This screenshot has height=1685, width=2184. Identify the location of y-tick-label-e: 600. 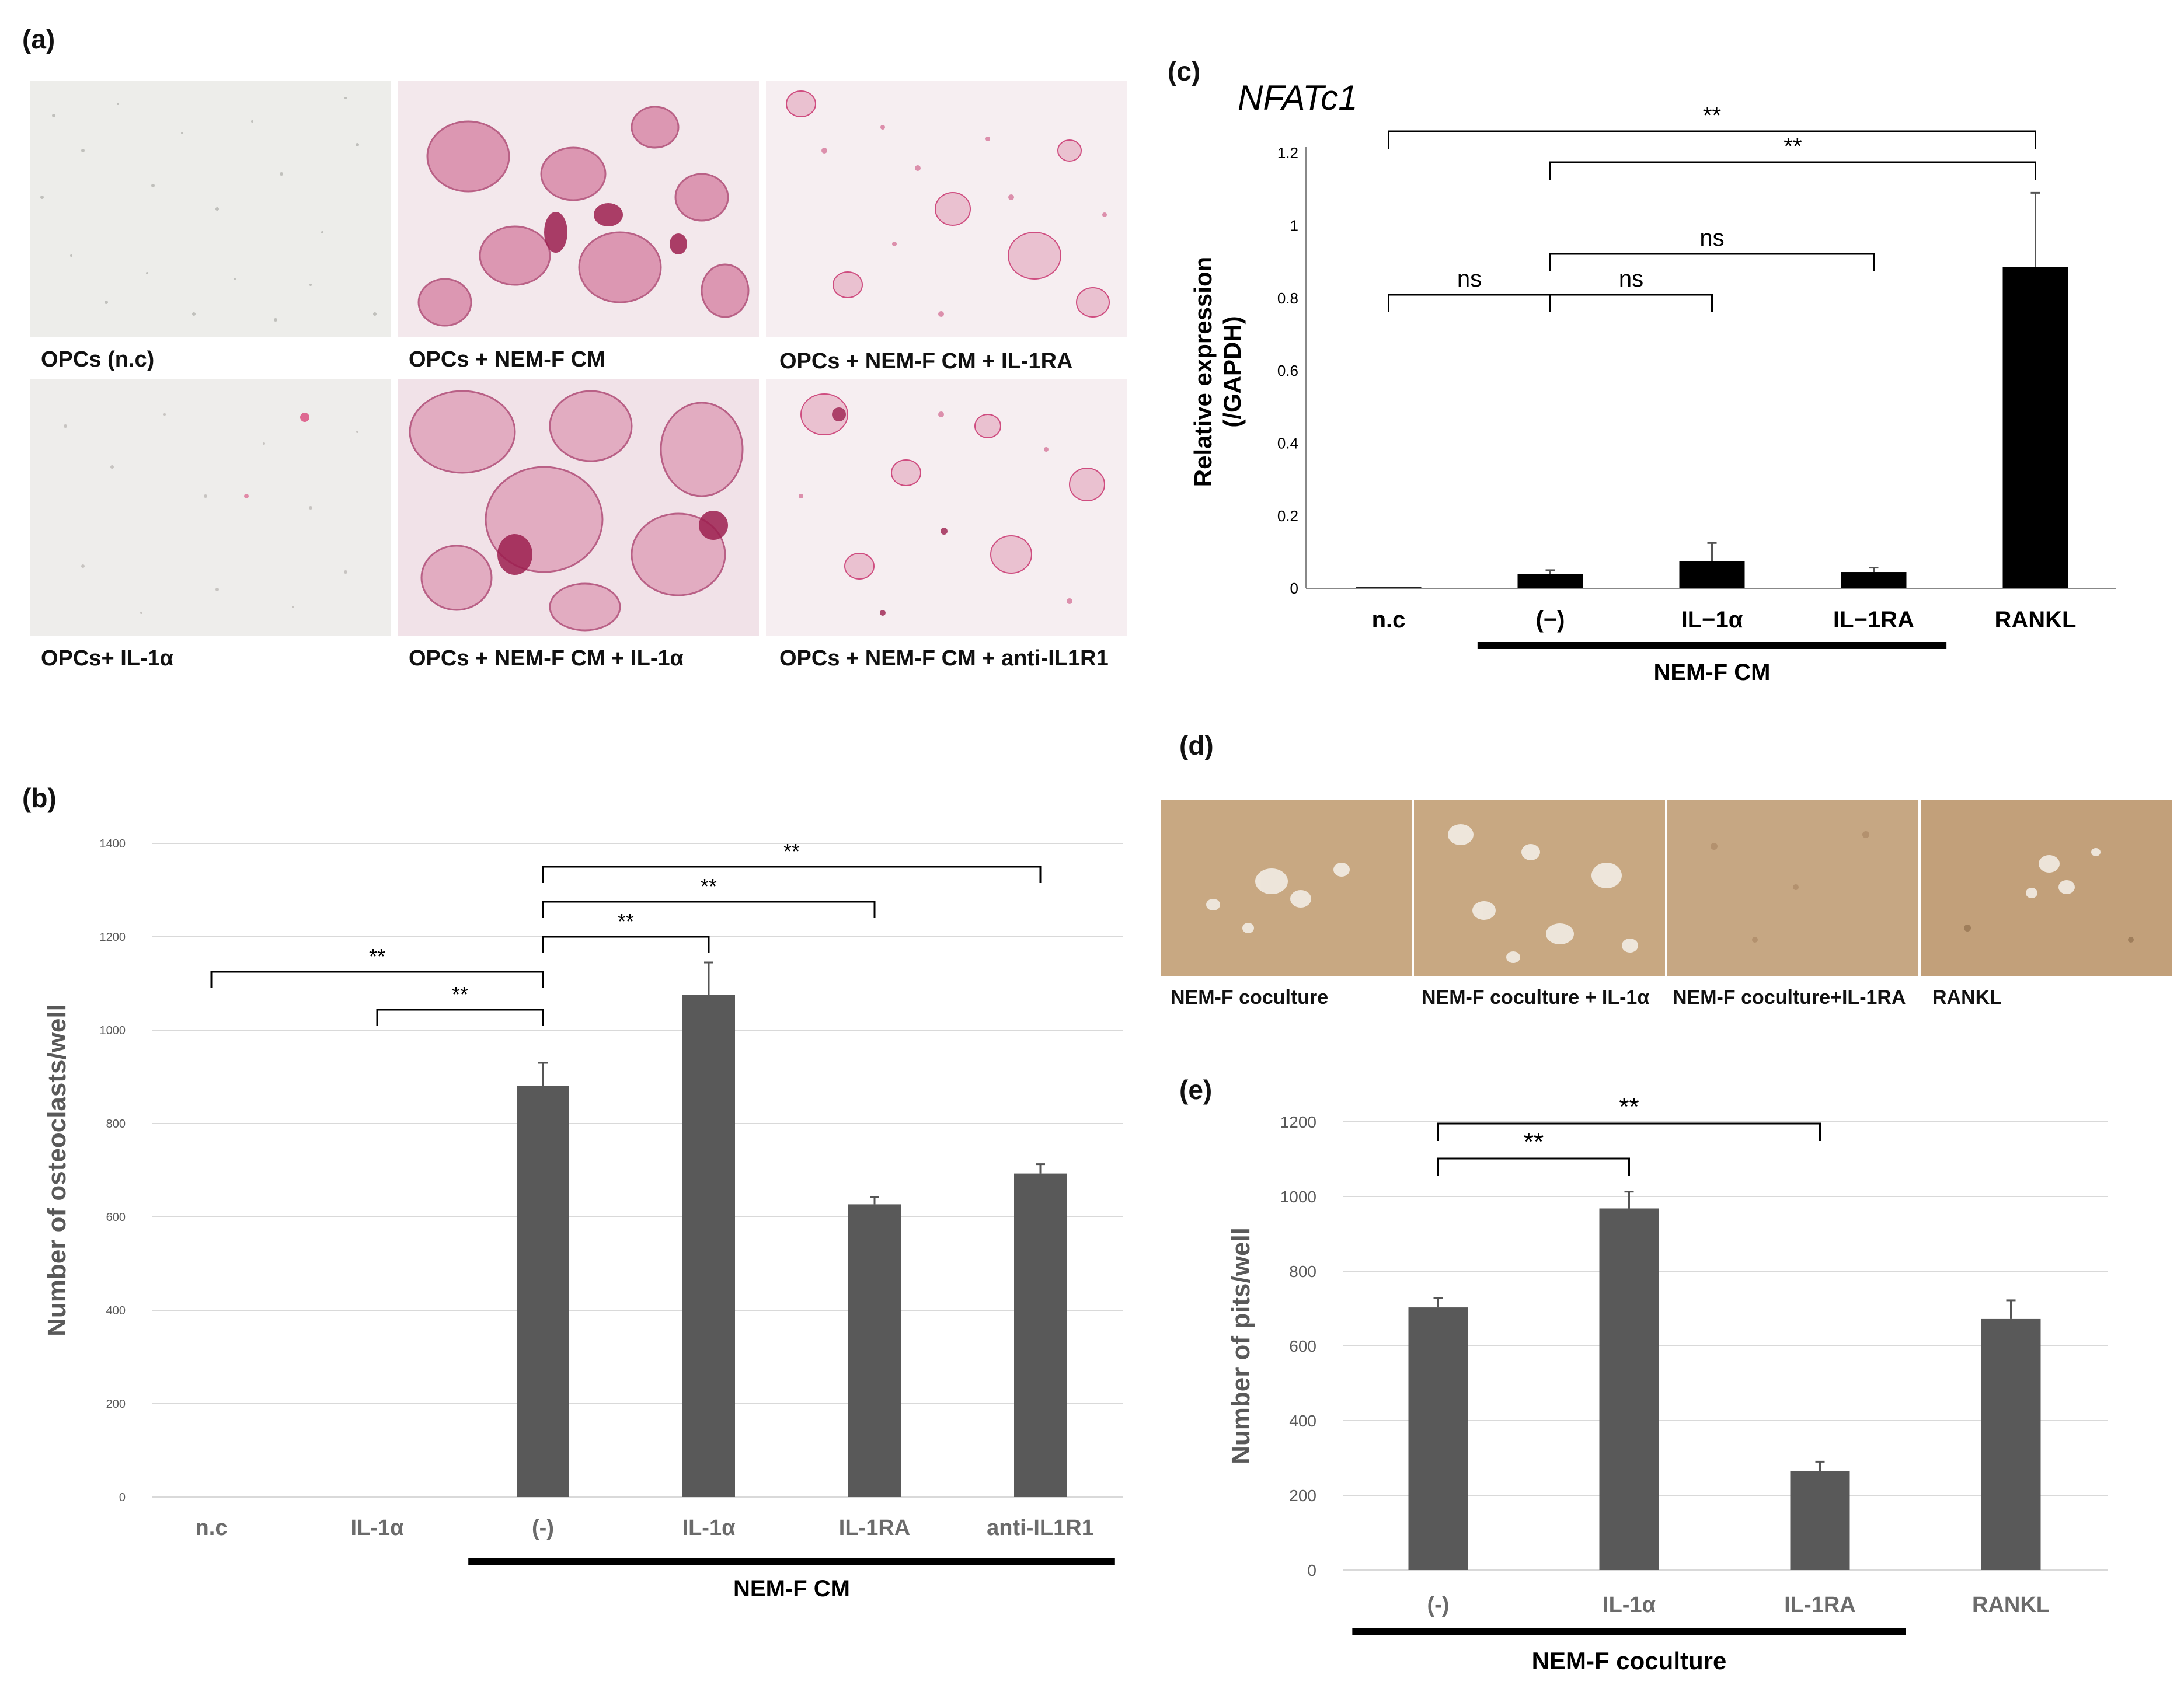
(1302, 1346).